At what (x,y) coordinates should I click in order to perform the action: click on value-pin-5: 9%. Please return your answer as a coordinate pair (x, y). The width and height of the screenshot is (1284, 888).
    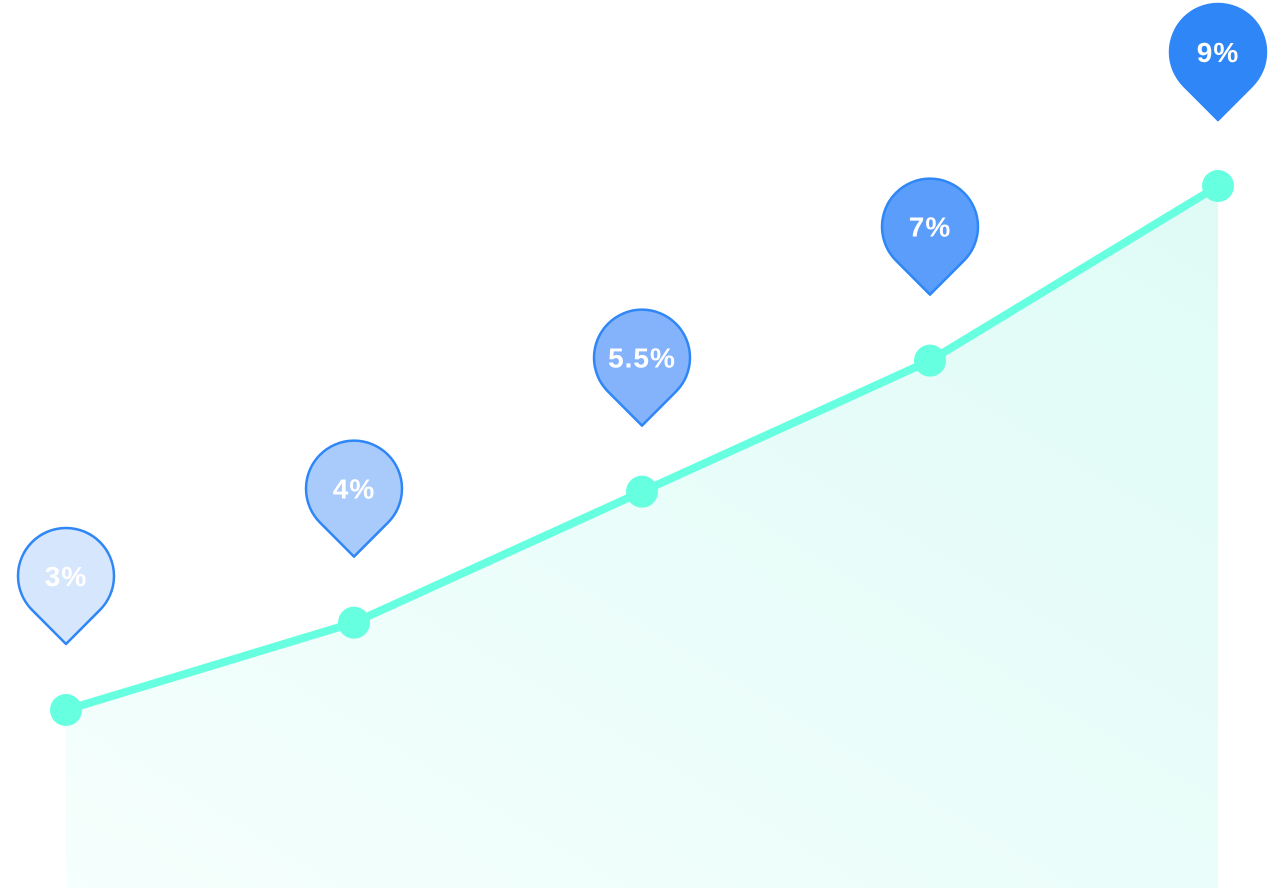
    Looking at the image, I should click on (1218, 62).